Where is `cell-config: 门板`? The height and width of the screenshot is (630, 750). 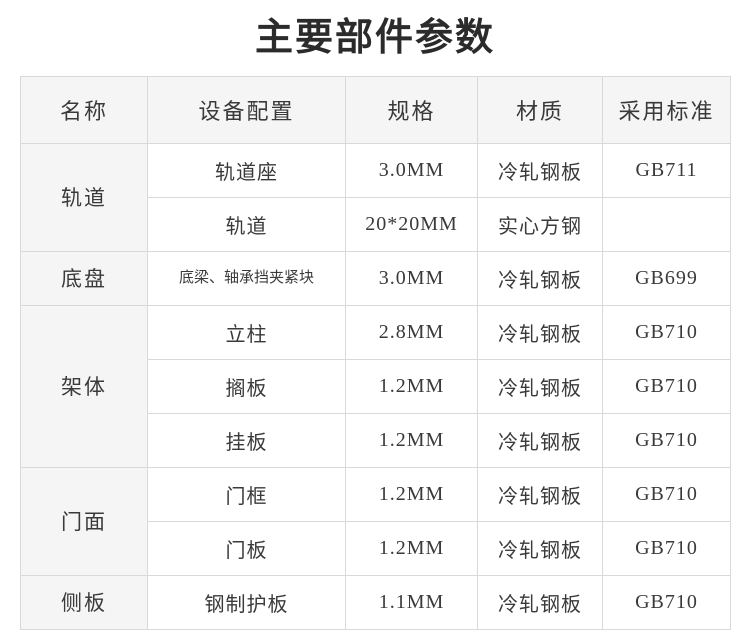
cell-config: 门板 is located at coordinates (246, 548).